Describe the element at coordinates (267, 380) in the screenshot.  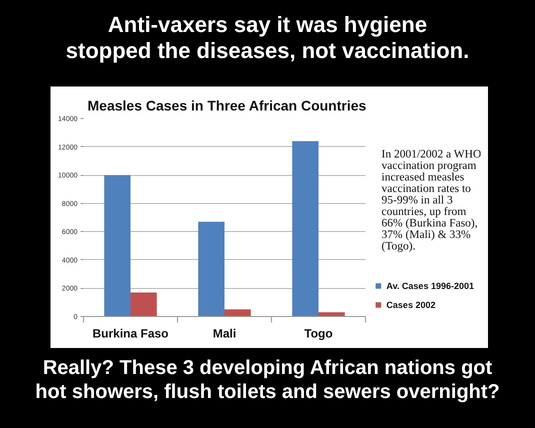
I see `text: Really? These 3 developing African nations got hot showers, flush toilets and sewers overnight?` at that location.